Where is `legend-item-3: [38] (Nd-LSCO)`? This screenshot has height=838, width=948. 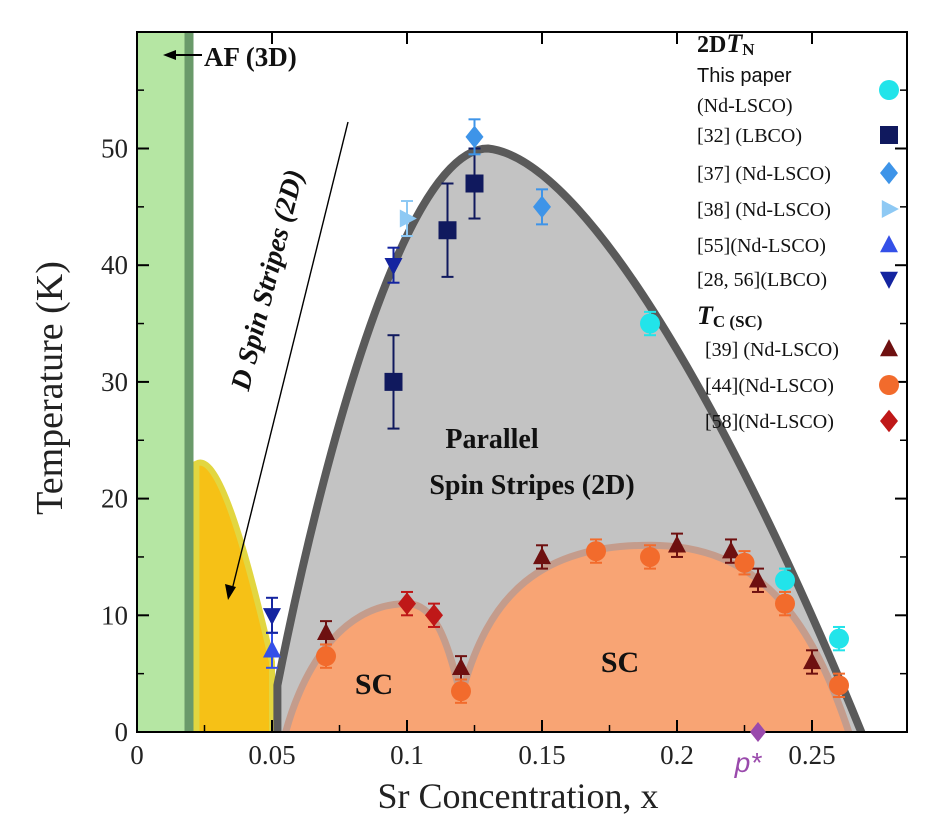 legend-item-3: [38] (Nd-LSCO) is located at coordinates (798, 210).